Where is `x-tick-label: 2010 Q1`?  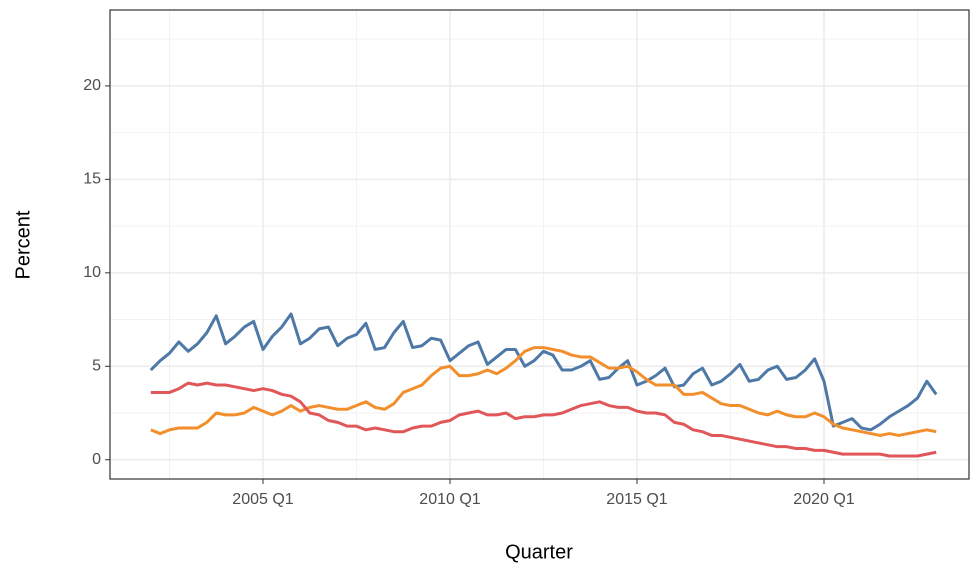
x-tick-label: 2010 Q1 is located at coordinates (449, 499).